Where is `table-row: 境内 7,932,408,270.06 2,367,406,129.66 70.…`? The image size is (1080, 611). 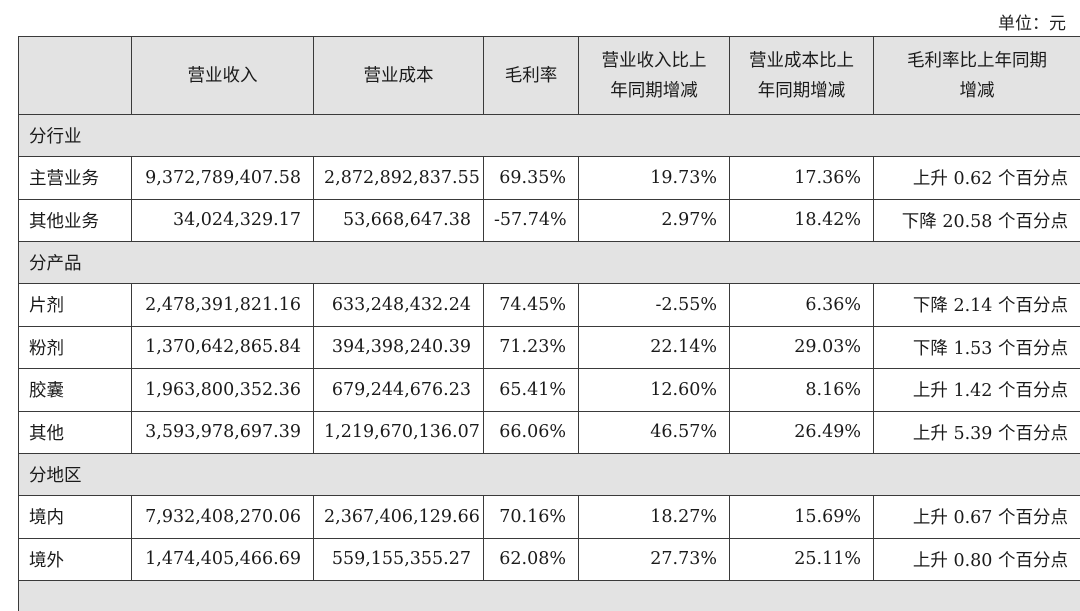 table-row: 境内 7,932,408,270.06 2,367,406,129.66 70.… is located at coordinates (549, 517).